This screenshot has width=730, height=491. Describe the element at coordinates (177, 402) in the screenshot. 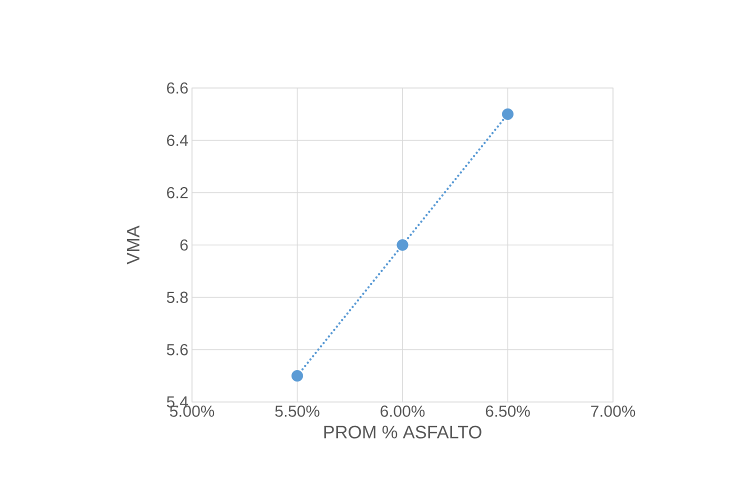

I see `y-tick-label: 5.4` at that location.